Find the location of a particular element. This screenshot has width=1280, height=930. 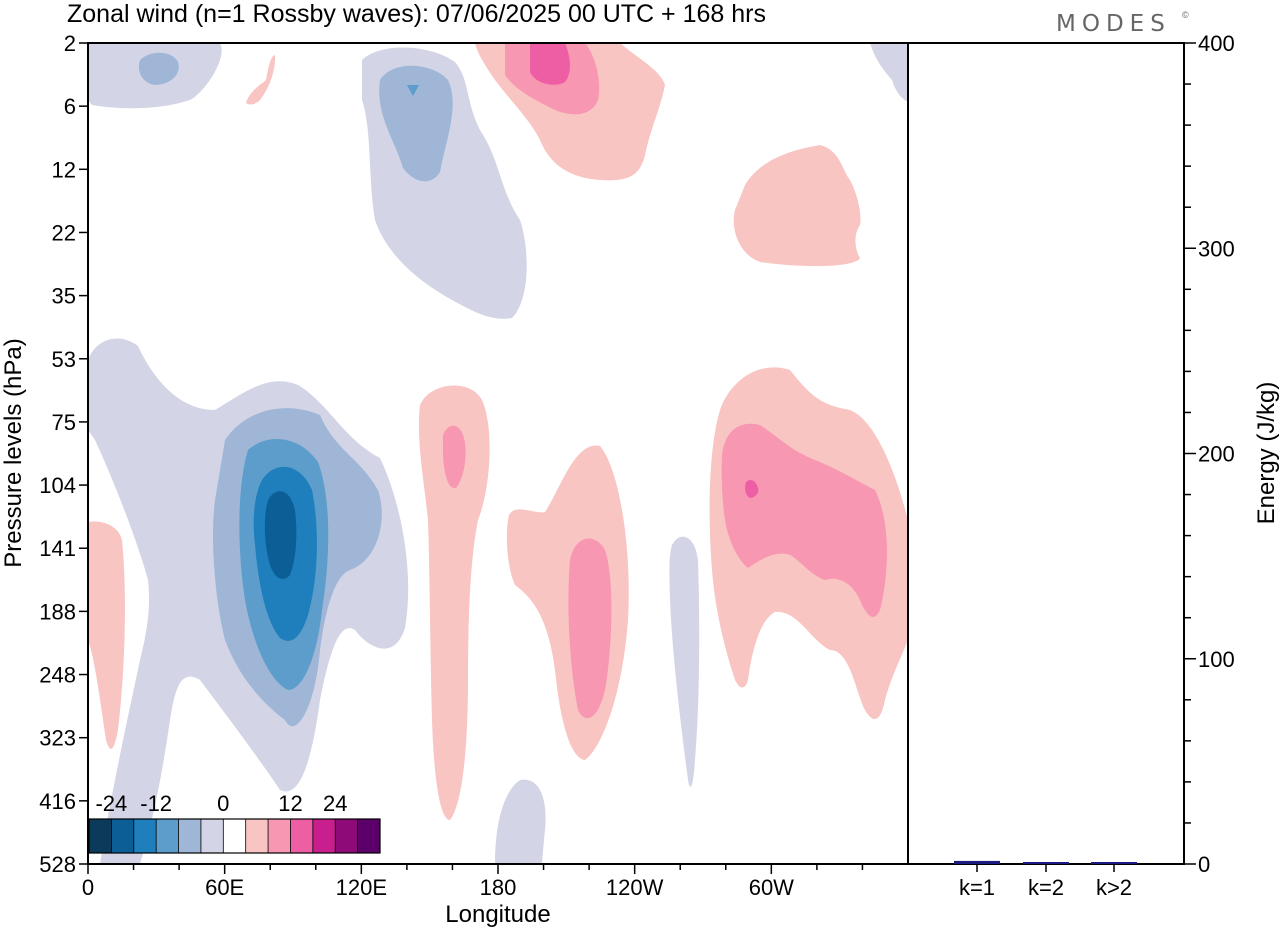

contour-pos-12-topcenter is located at coordinates (550, 64).